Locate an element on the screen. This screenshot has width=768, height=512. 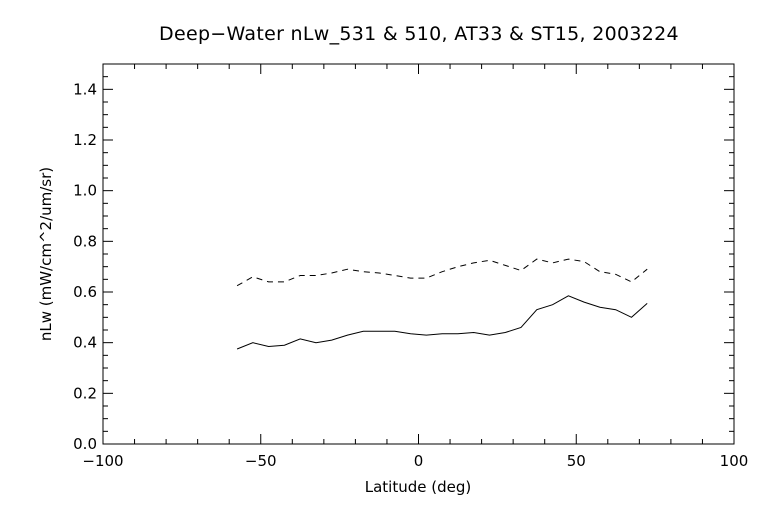
y-axis-label: nLw (mW/cm^2/um/sr) is located at coordinates (46, 254).